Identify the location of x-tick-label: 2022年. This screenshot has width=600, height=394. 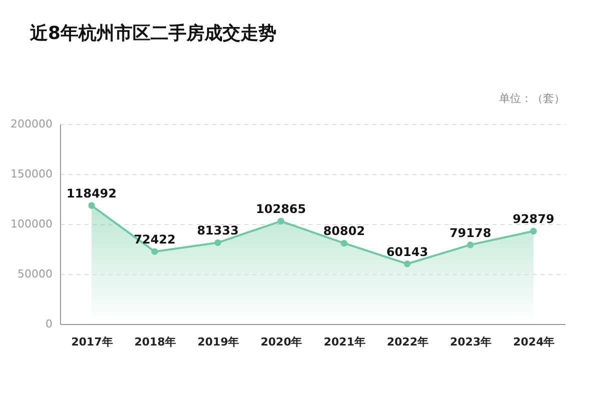
(407, 342).